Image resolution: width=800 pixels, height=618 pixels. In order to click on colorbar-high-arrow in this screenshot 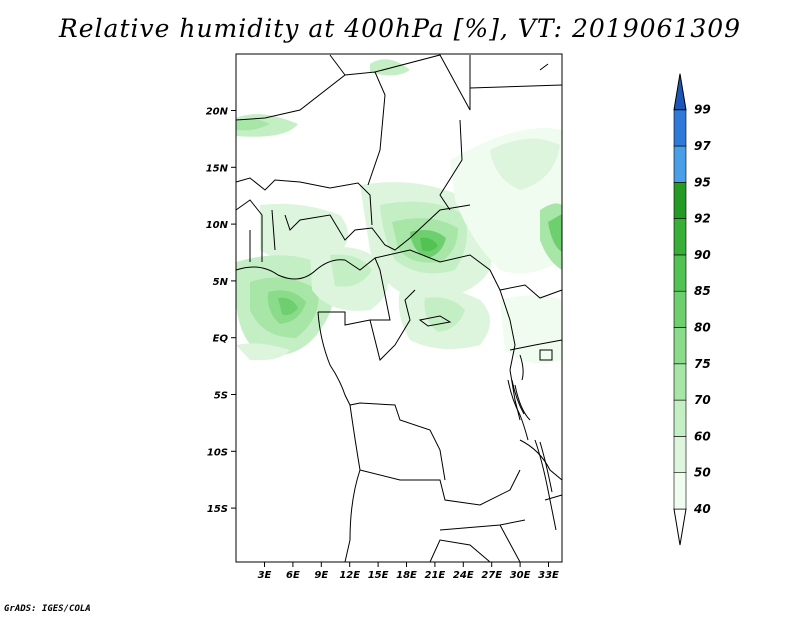, I will do `click(680, 92)`.